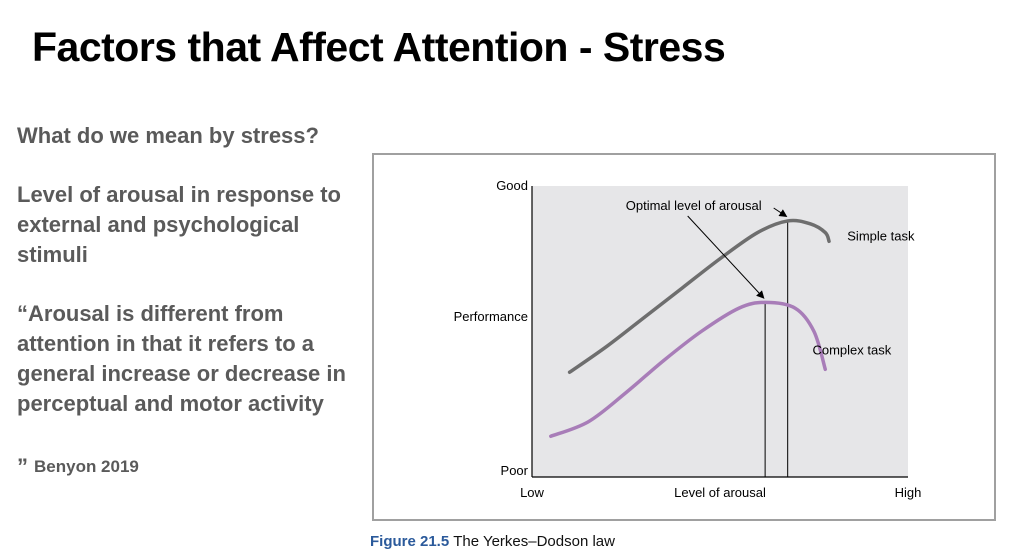 Image resolution: width=1011 pixels, height=559 pixels. Describe the element at coordinates (168, 135) in the screenshot. I see `question-text: What do we mean by stress?` at that location.